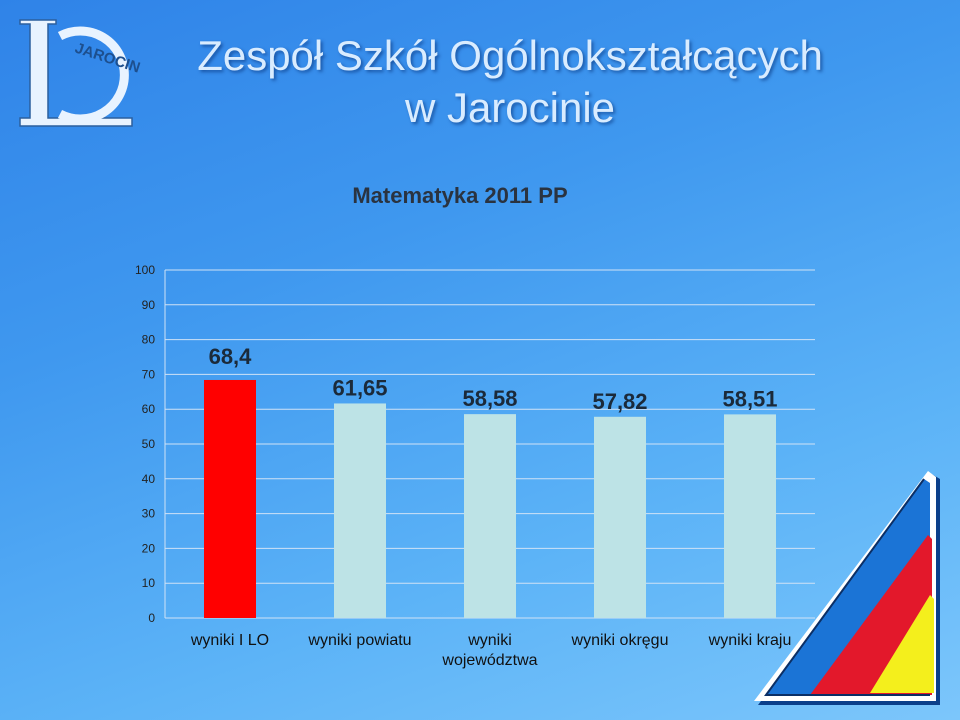  I want to click on y-tick-label: 20, so click(149, 548).